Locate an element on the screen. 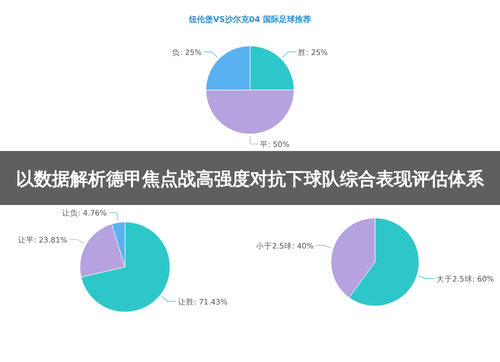 The height and width of the screenshot is (362, 500). pie-slice is located at coordinates (125, 267).